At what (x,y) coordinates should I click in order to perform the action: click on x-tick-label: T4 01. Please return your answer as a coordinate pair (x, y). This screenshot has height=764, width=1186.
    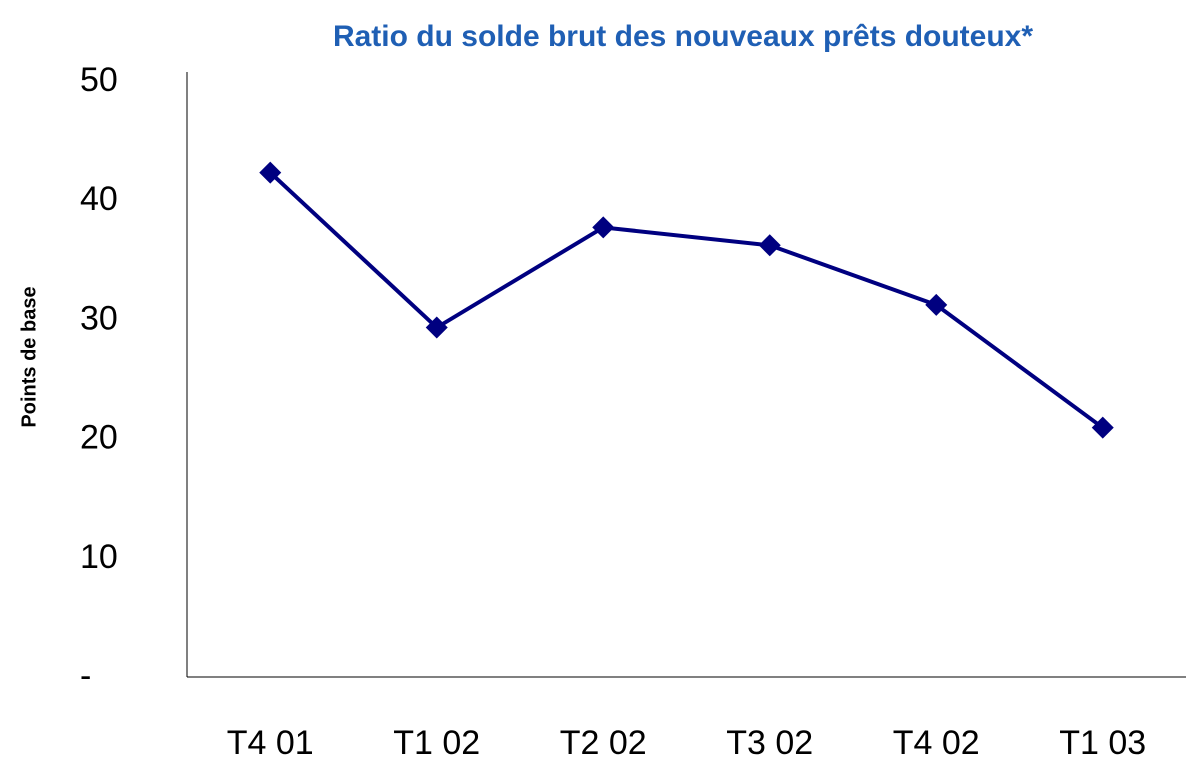
    Looking at the image, I should click on (270, 743).